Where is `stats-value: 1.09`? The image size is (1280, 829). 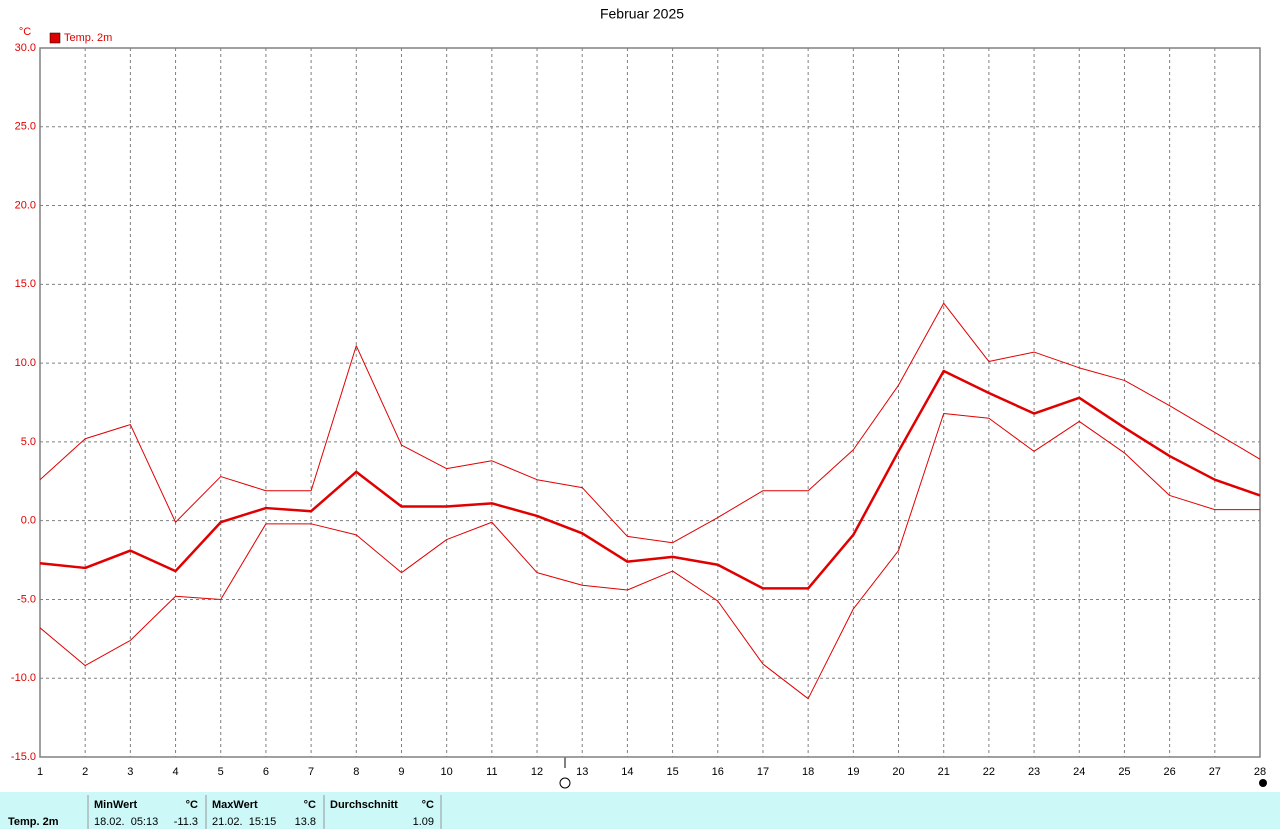
stats-value: 1.09 is located at coordinates (423, 822).